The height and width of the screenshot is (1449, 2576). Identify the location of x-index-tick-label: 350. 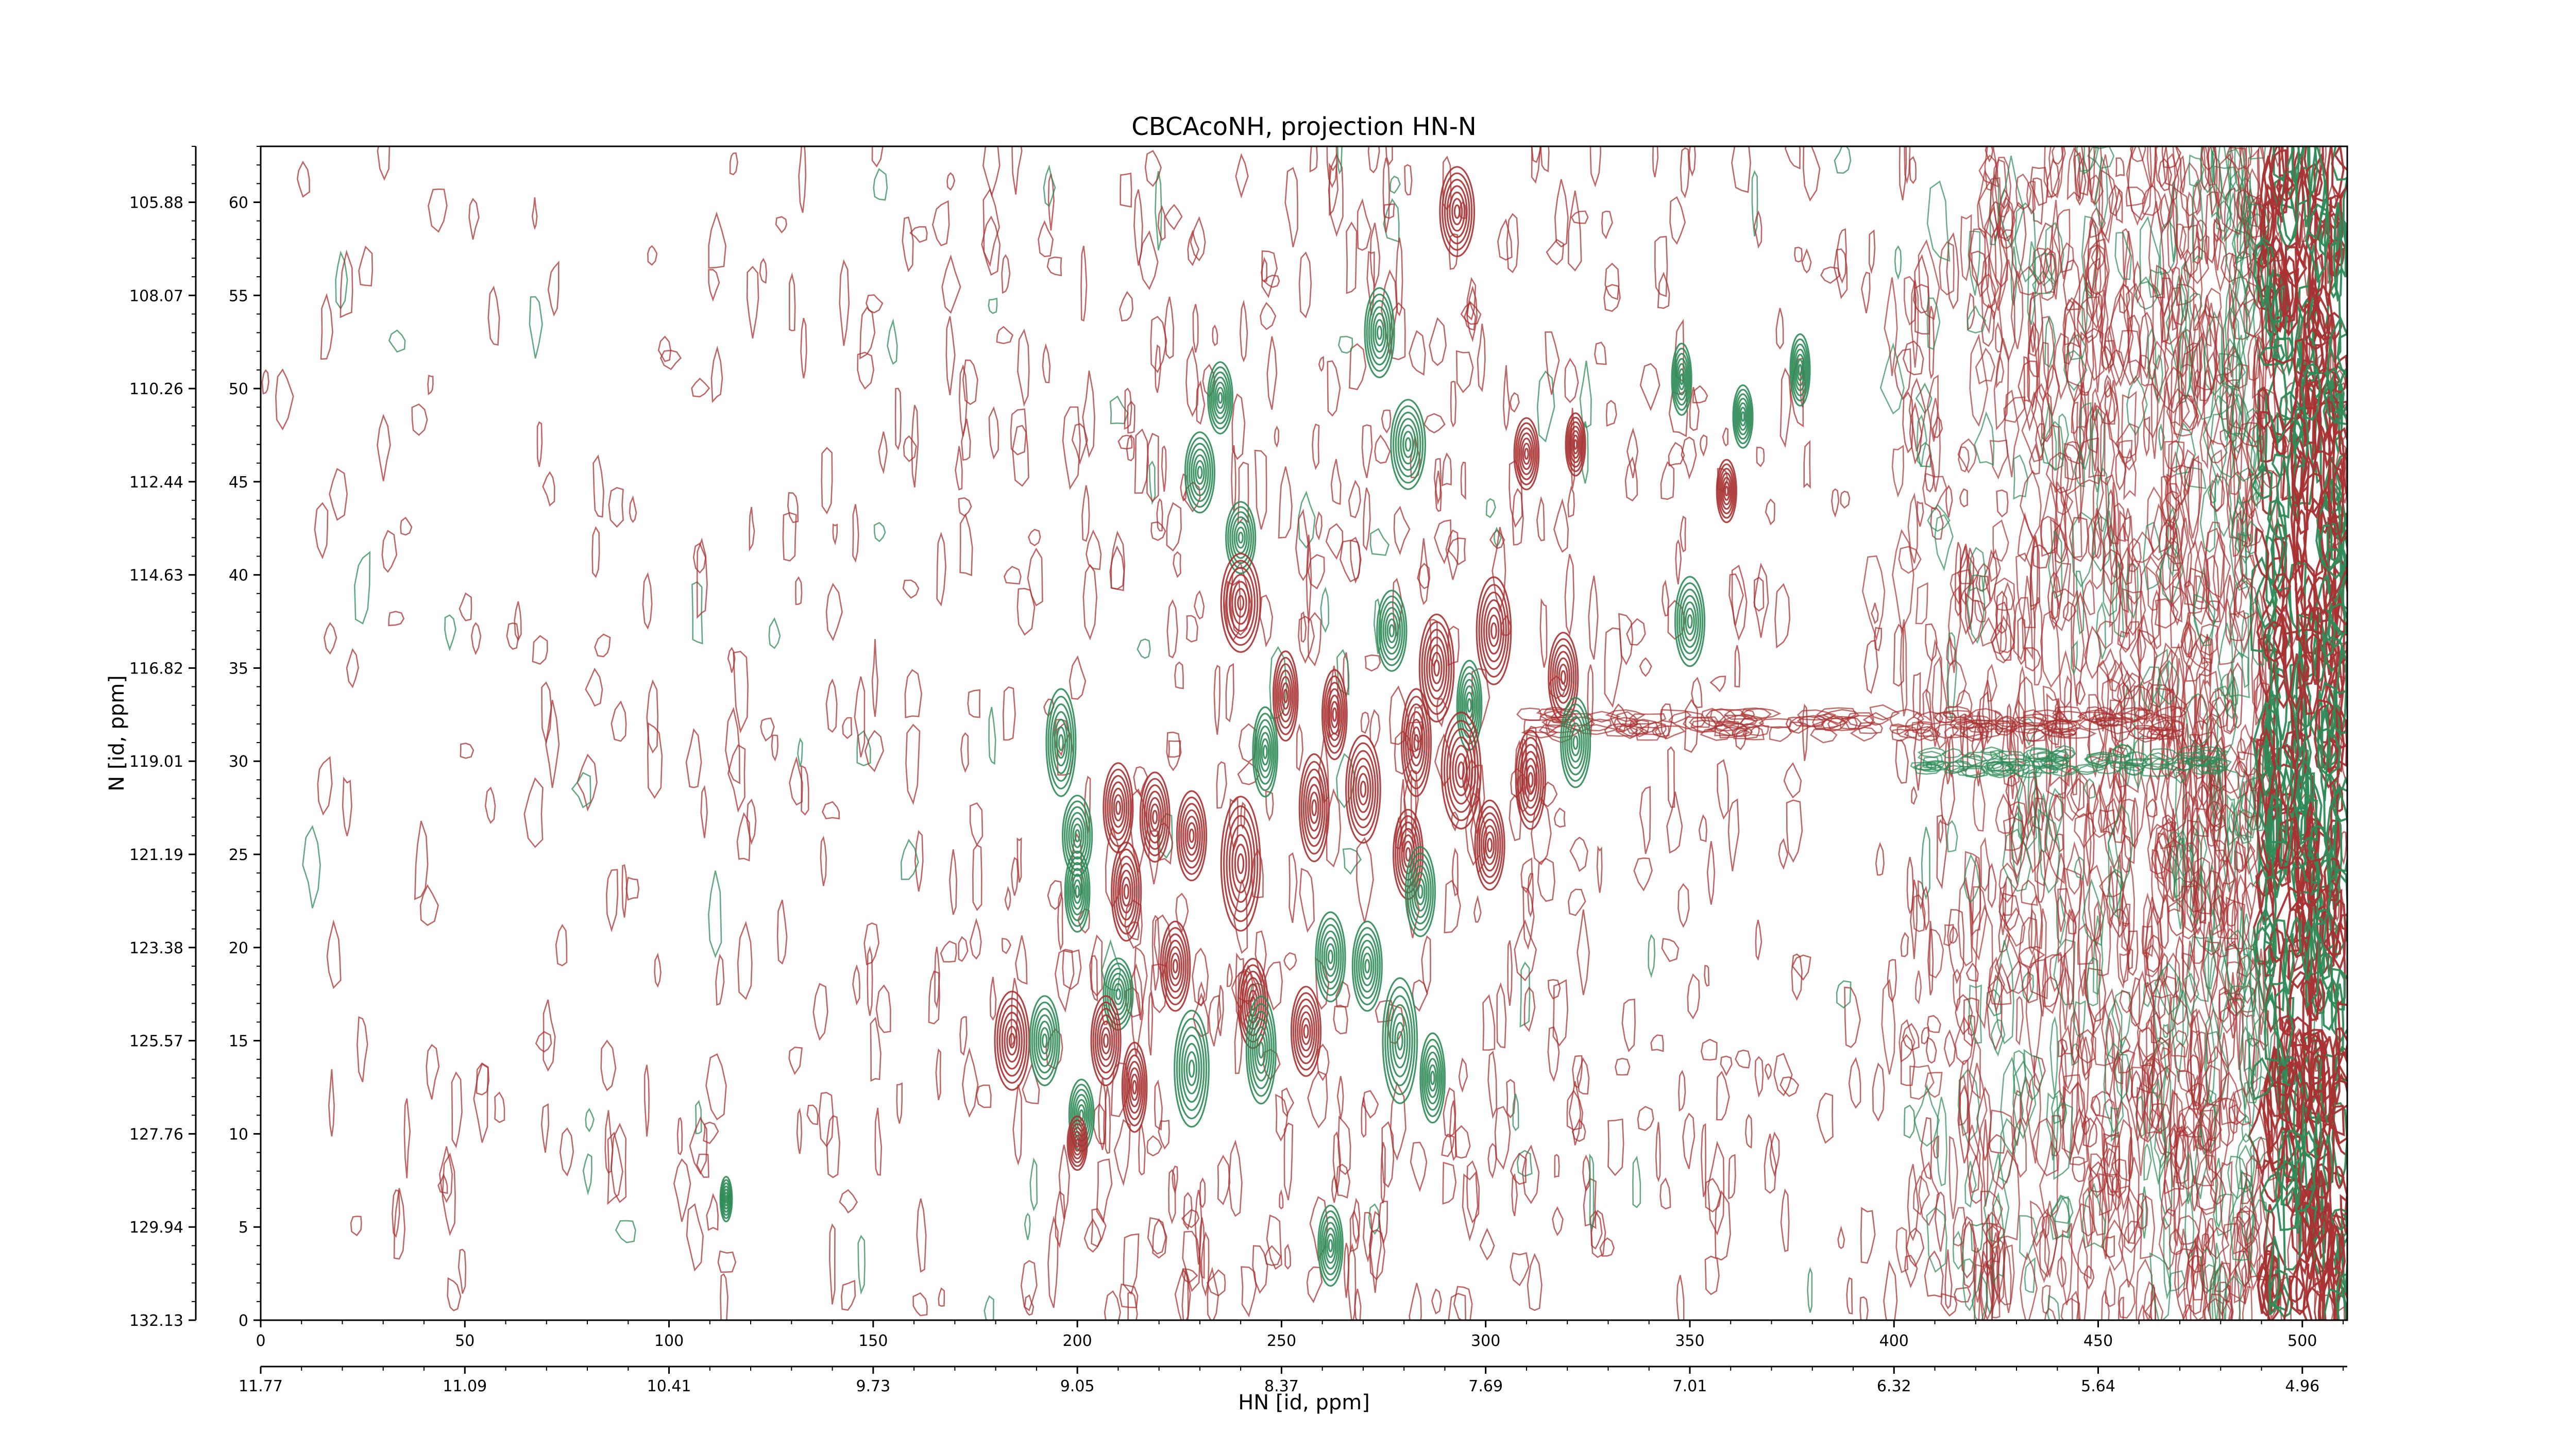
(1689, 1341).